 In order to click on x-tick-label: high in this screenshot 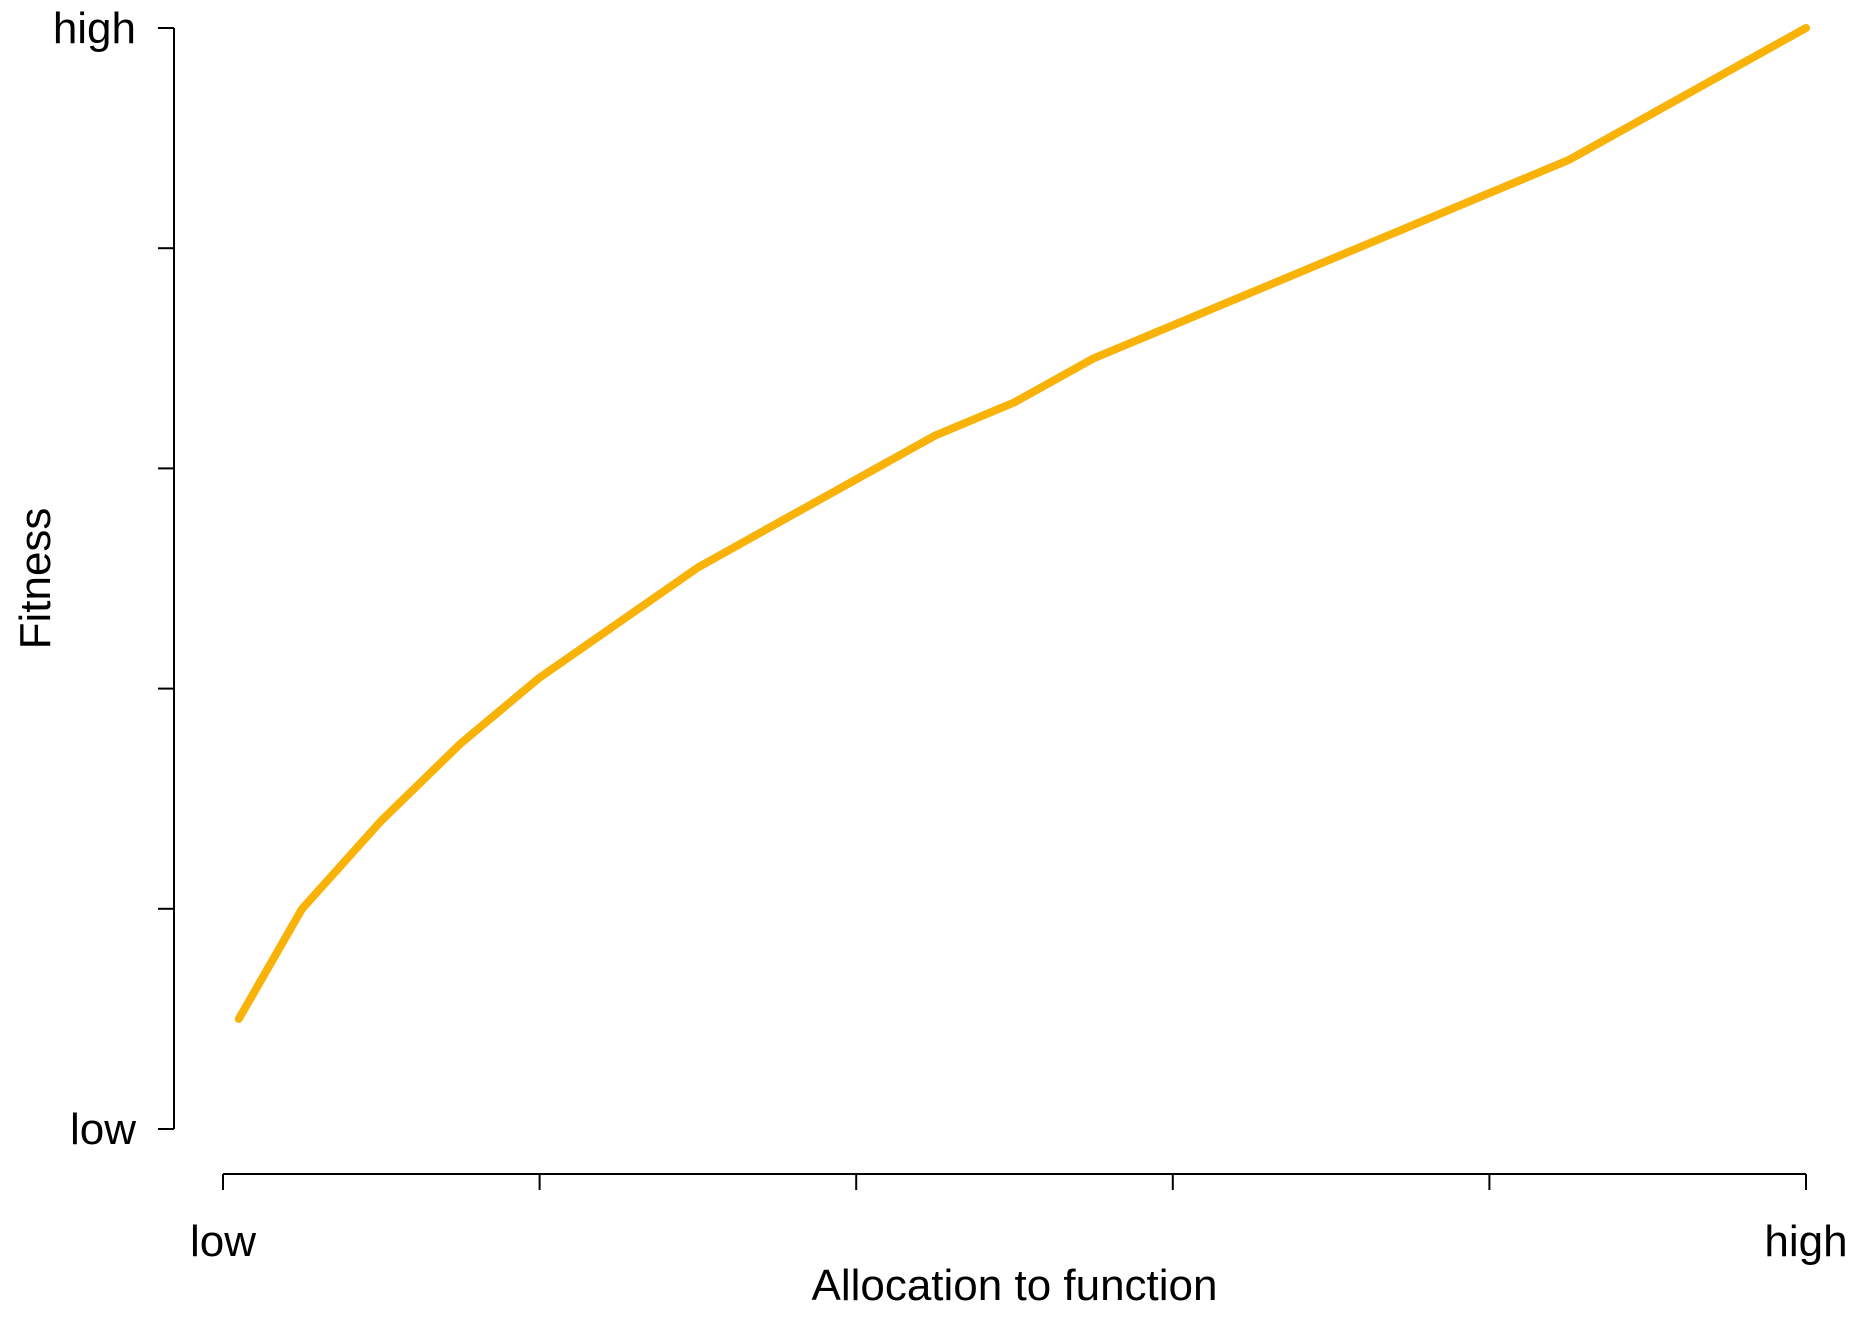, I will do `click(1805, 1241)`.